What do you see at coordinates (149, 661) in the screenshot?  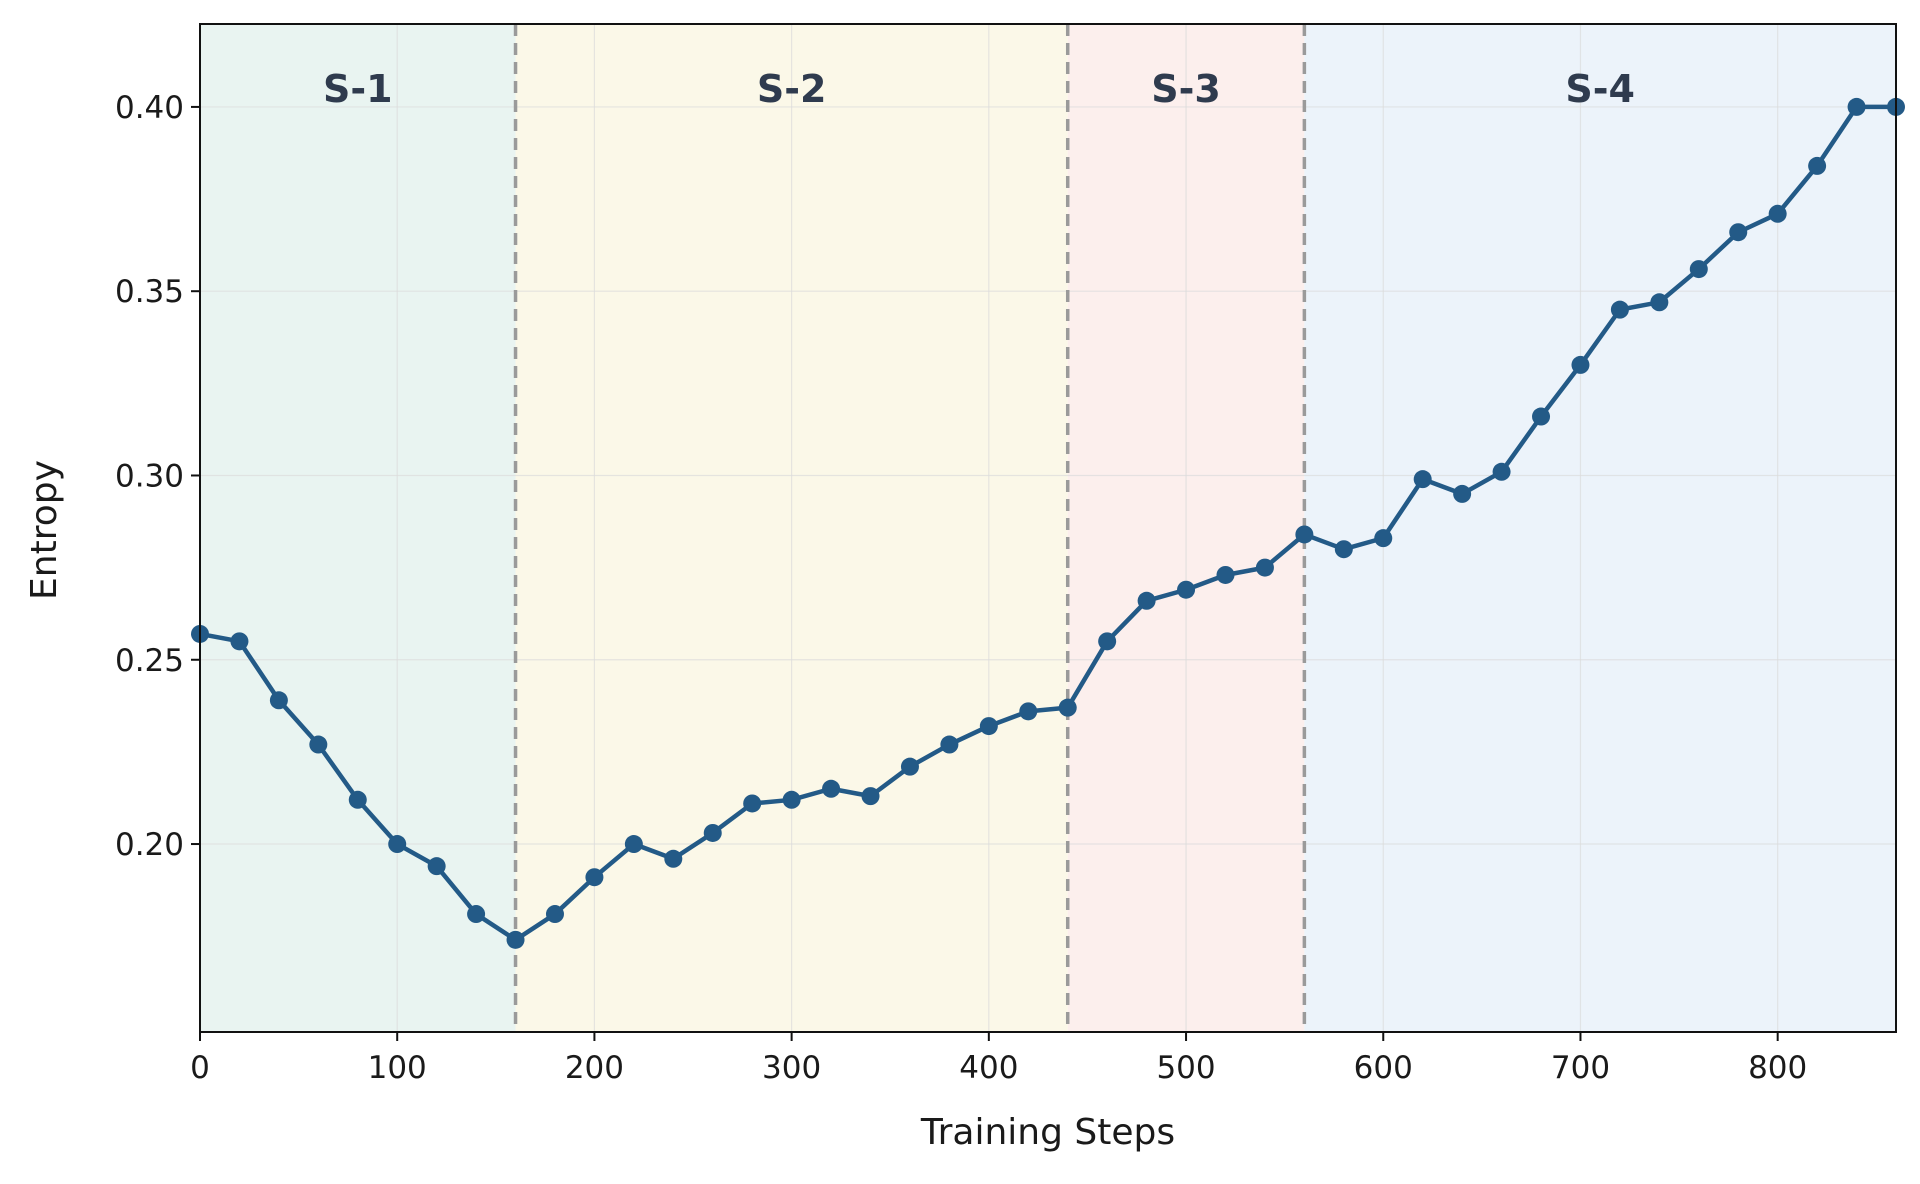 I see `y-tick-label-1: 0.25` at bounding box center [149, 661].